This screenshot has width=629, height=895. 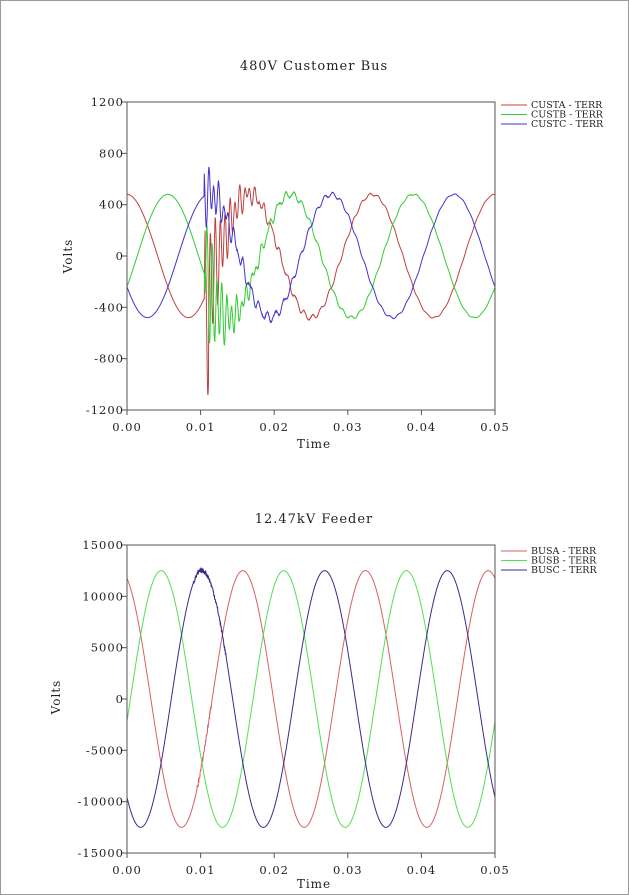 What do you see at coordinates (105, 750) in the screenshot?
I see `y-tick-label: -5000` at bounding box center [105, 750].